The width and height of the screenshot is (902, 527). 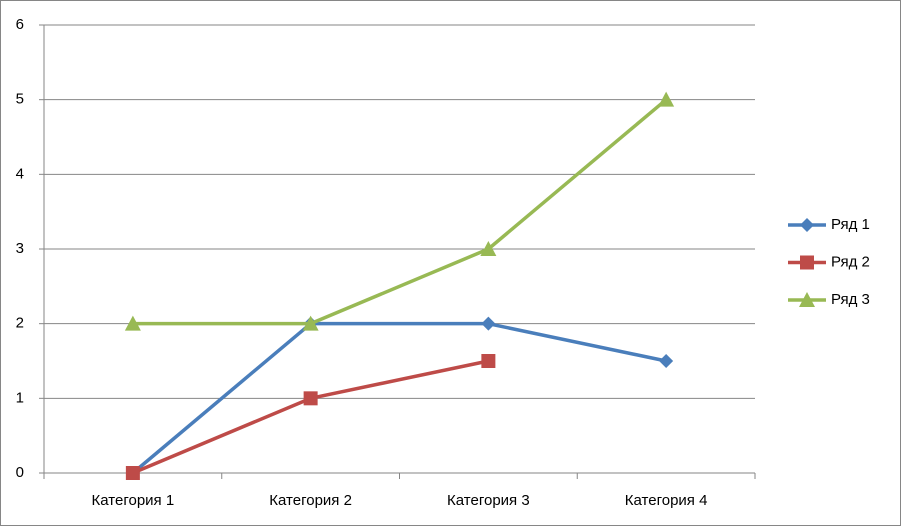 What do you see at coordinates (20, 24) in the screenshot?
I see `y-tick-label: 6` at bounding box center [20, 24].